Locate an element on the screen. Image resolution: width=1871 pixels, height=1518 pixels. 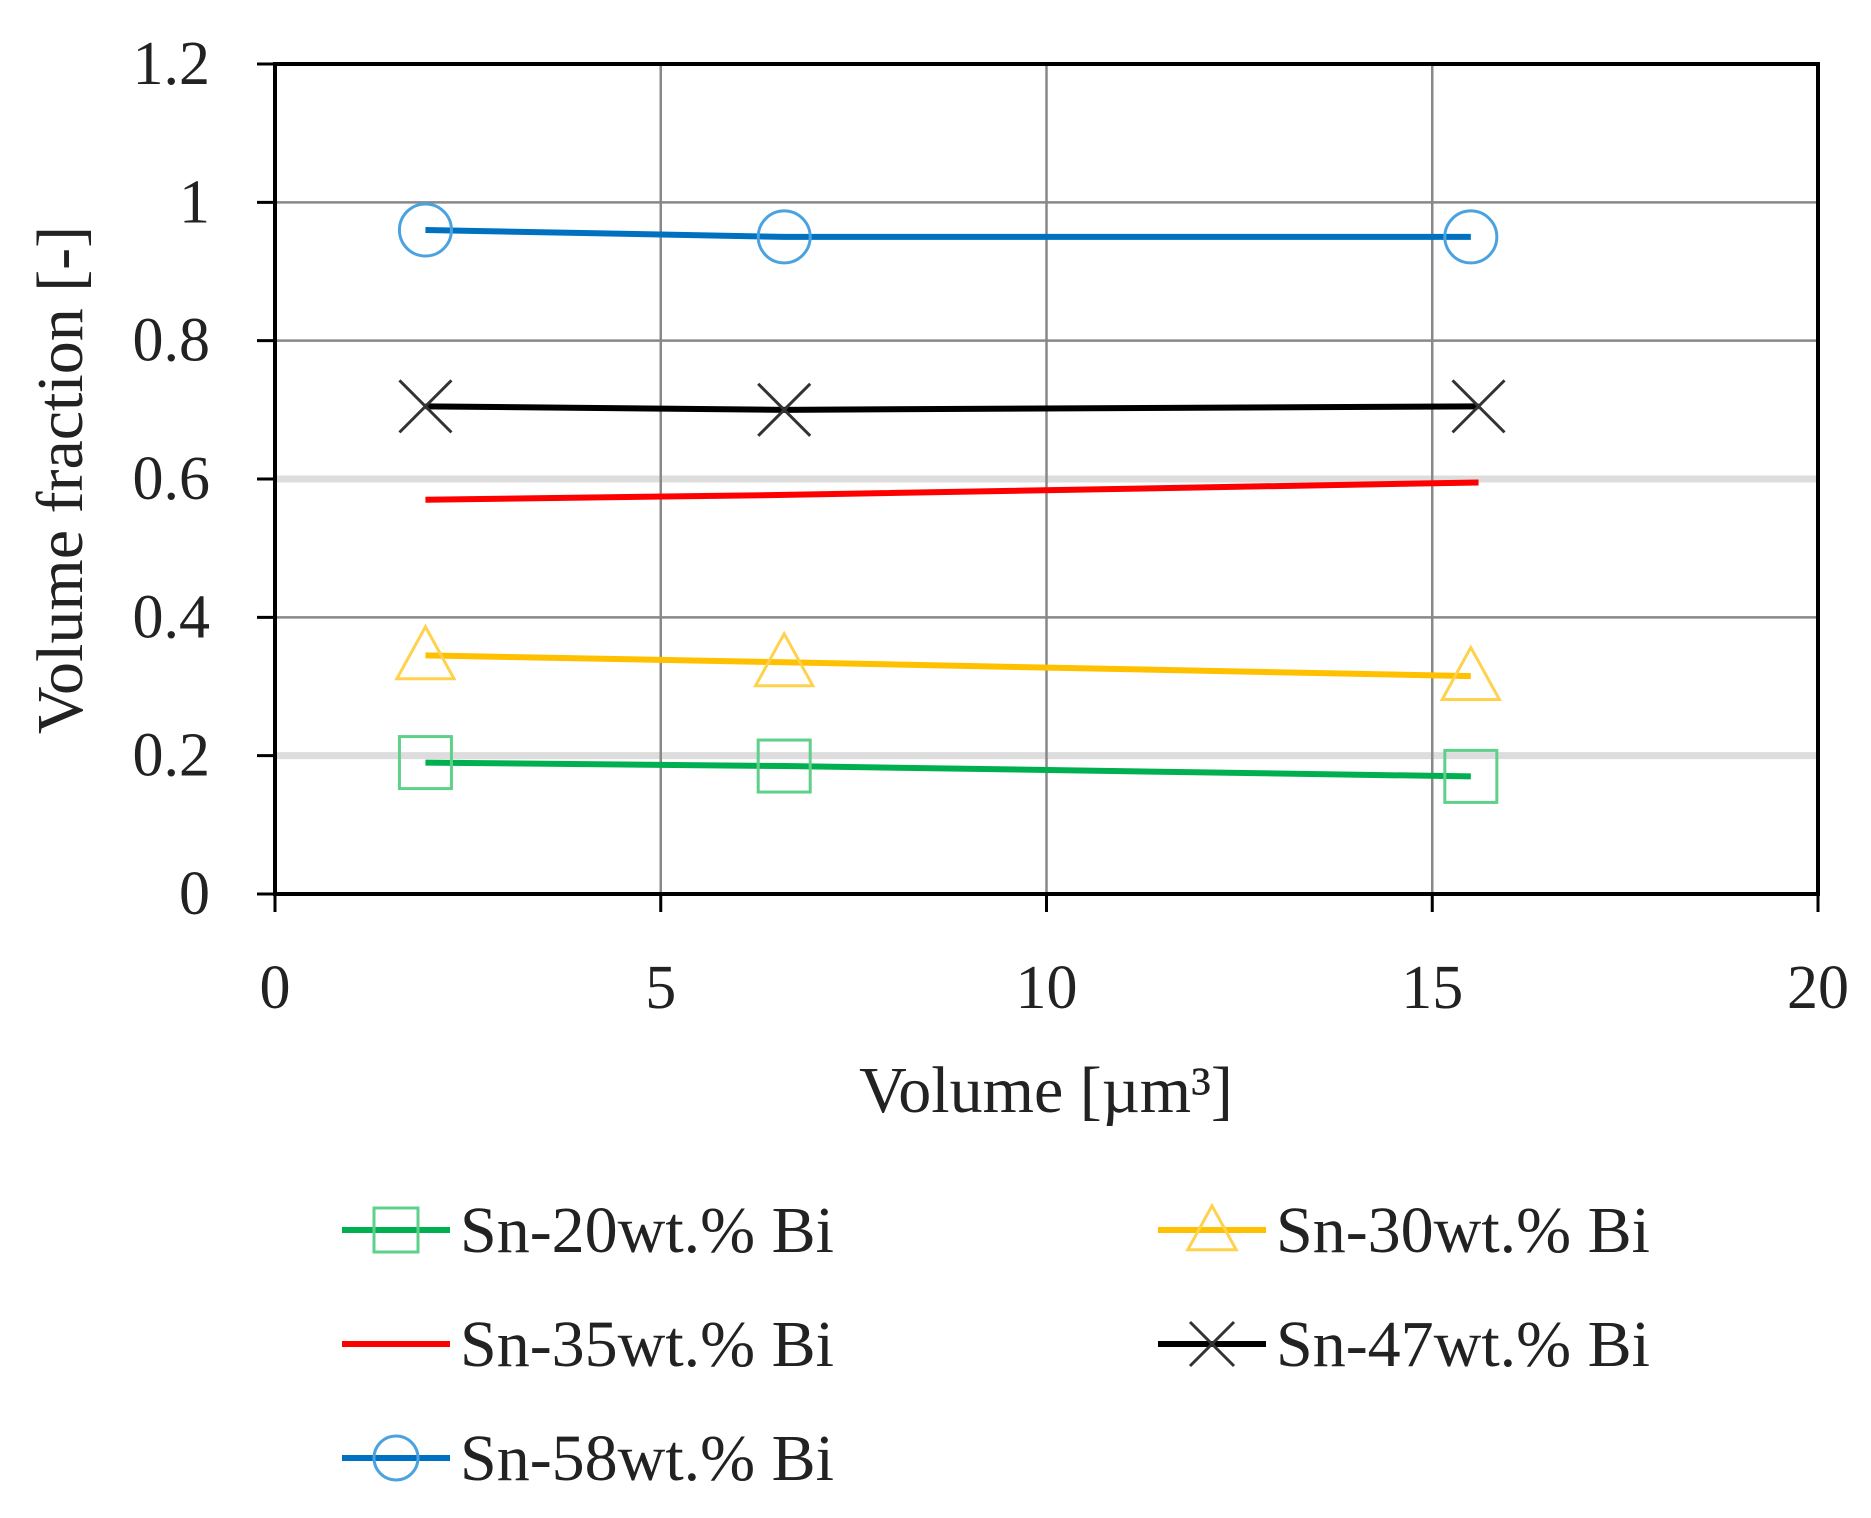
y-tick-label: 0.6 is located at coordinates (172, 479).